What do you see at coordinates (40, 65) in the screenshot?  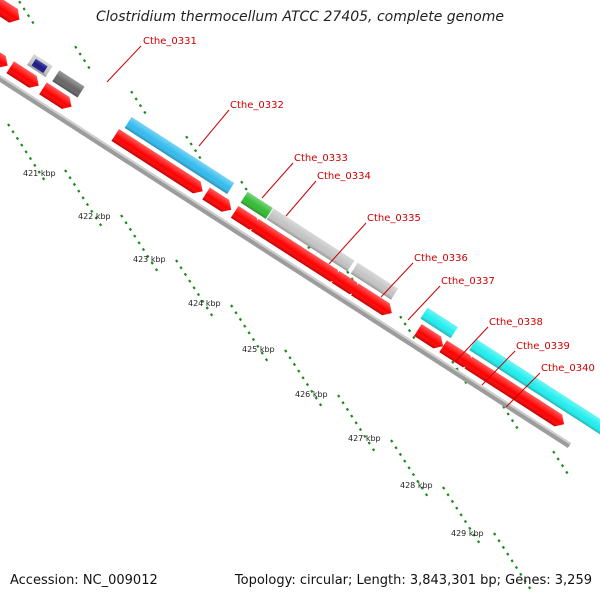 I see `gene-small-navy-feature` at bounding box center [40, 65].